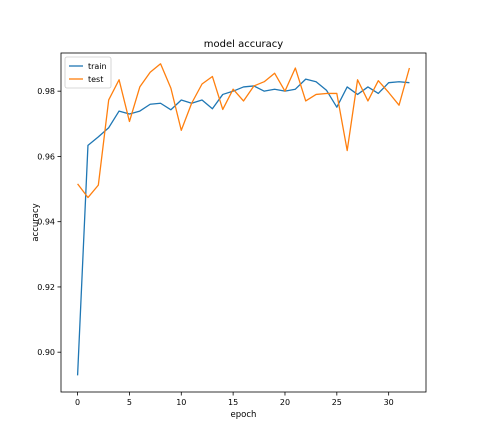 The height and width of the screenshot is (446, 480). Describe the element at coordinates (181, 402) in the screenshot. I see `x-tick-label: 10` at that location.